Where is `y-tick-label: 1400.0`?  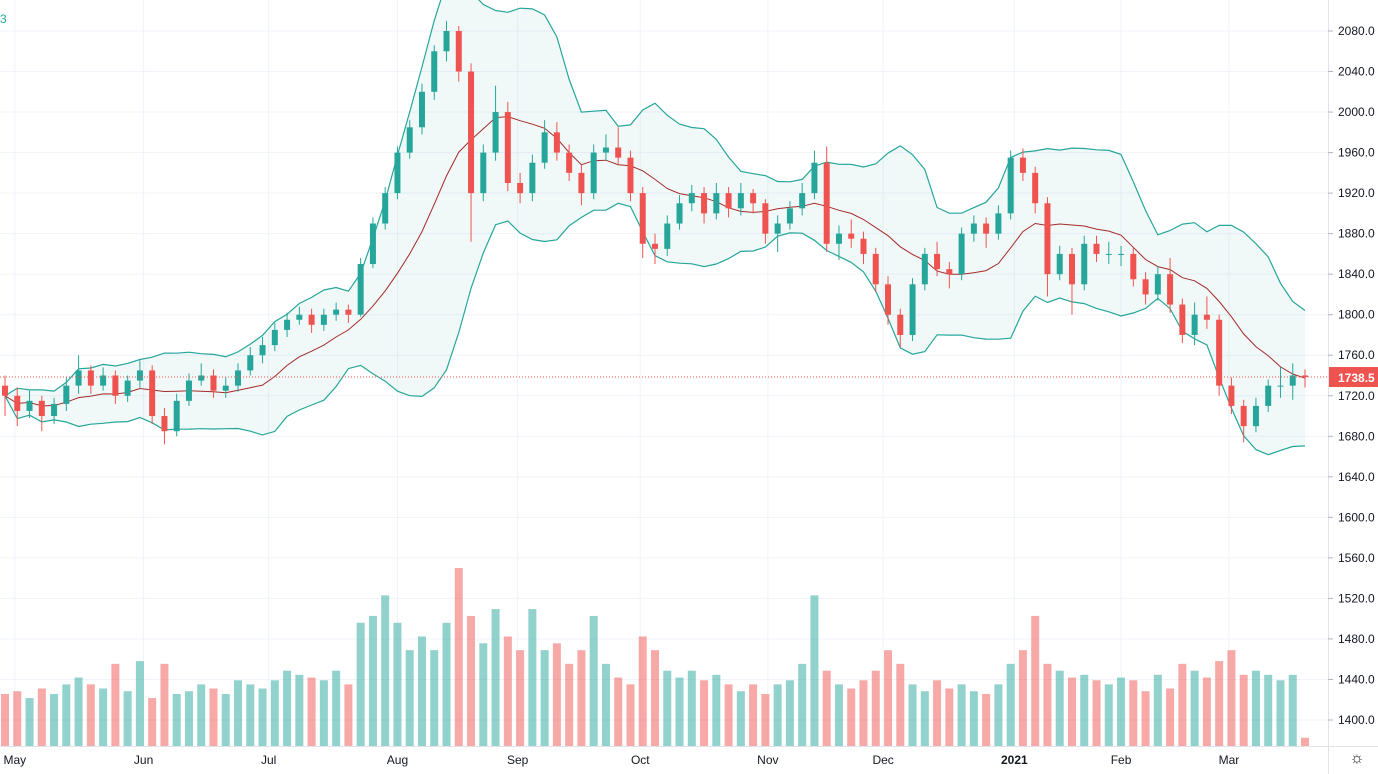 y-tick-label: 1400.0 is located at coordinates (1356, 720).